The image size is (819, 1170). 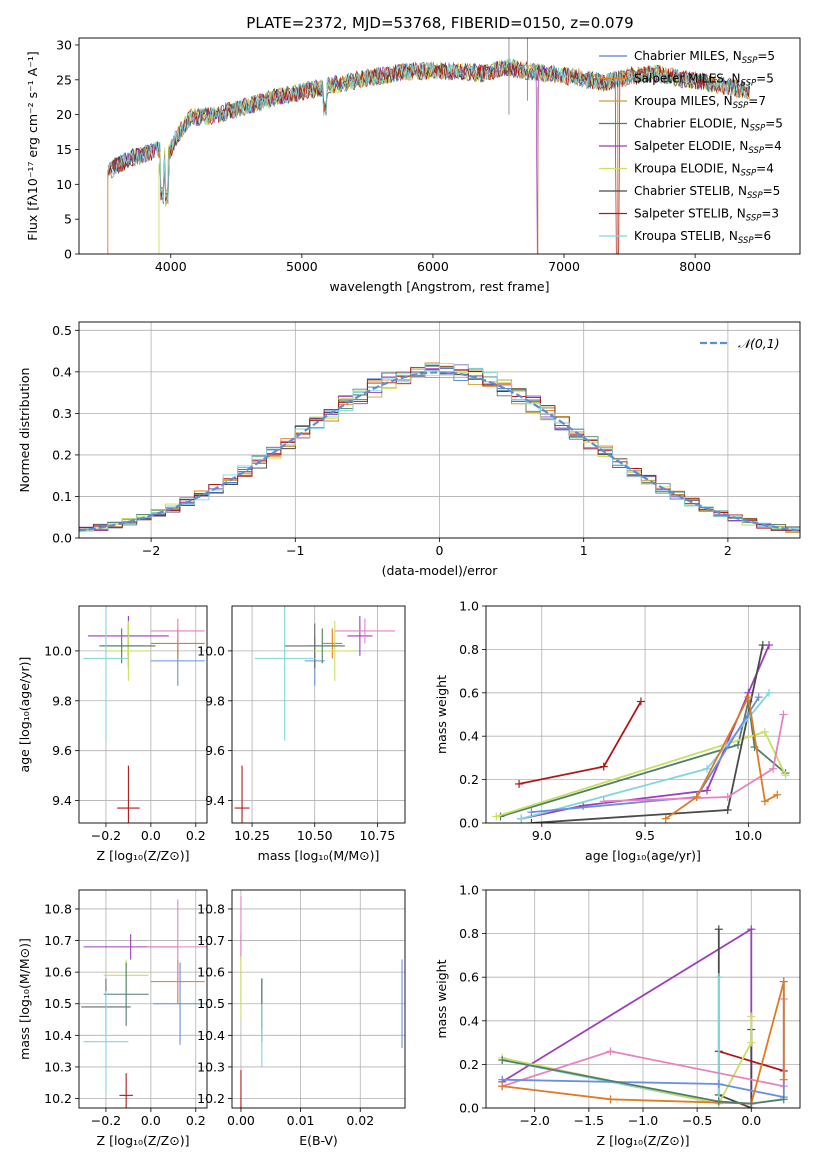 I want to click on legend-label: Salpeter MILES, NSSP=5, so click(x=704, y=80).